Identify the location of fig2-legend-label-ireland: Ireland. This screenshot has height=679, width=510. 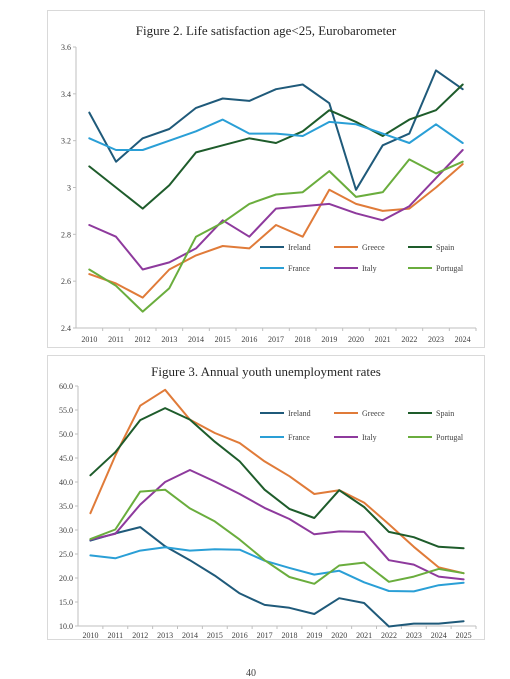
(299, 247).